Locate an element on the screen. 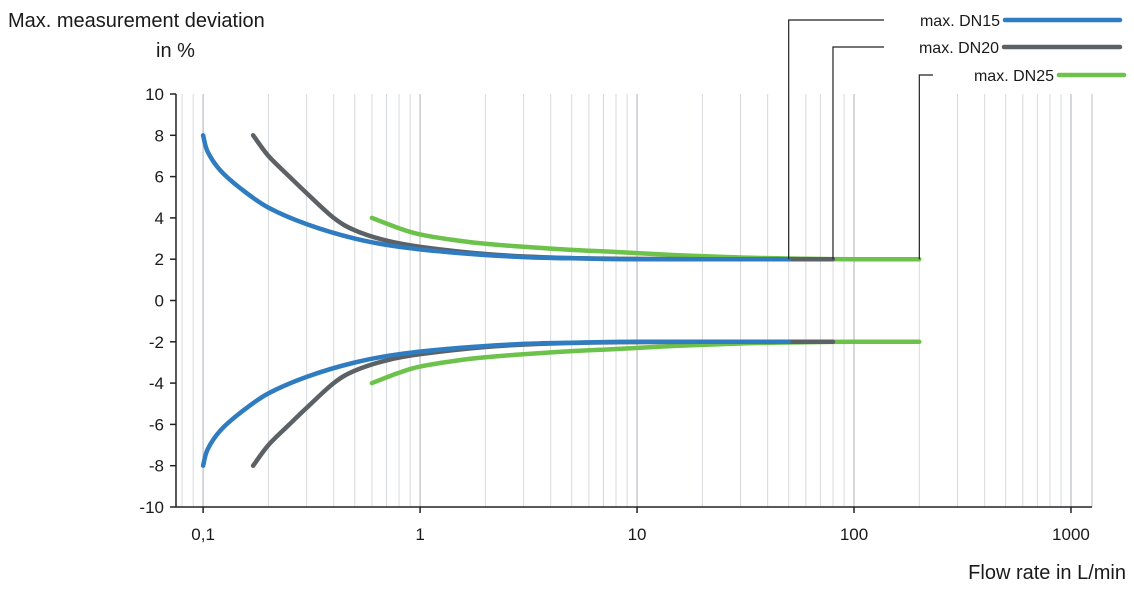 The image size is (1134, 592). legend-leader-max-dn15 is located at coordinates (836, 139).